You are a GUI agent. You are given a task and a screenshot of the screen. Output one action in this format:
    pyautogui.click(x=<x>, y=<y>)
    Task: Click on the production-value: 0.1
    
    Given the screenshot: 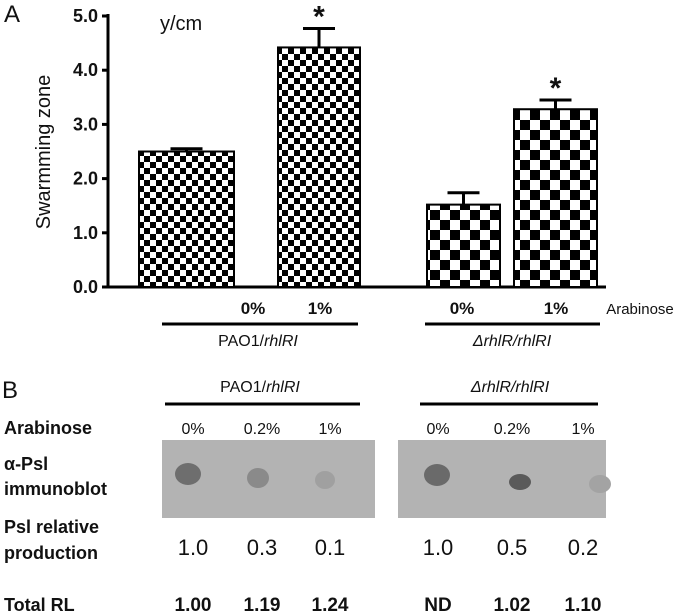 What is the action you would take?
    pyautogui.click(x=330, y=547)
    